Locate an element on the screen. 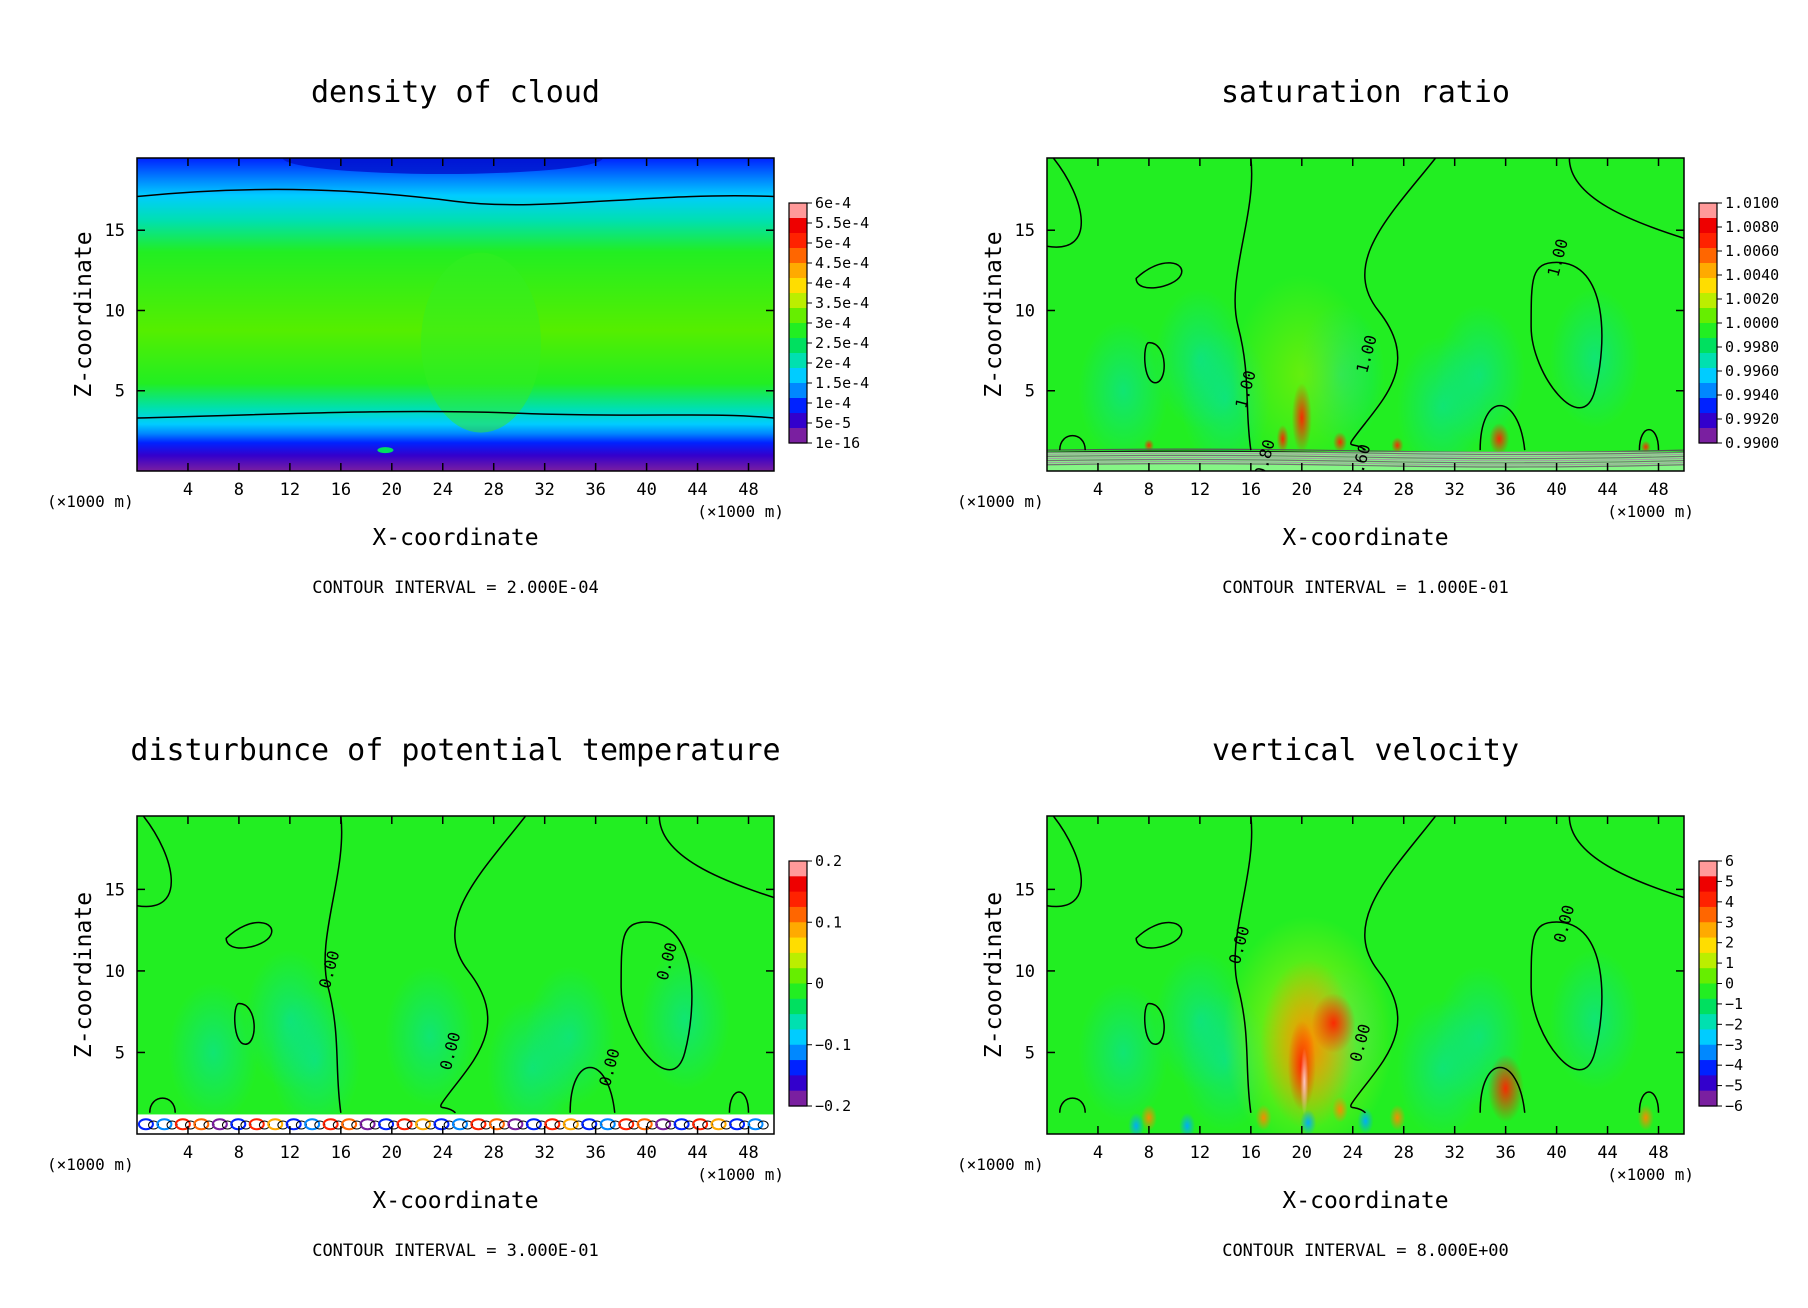  colorbar: 0.2 0.1 0 −0.1 −0.2 is located at coordinates (819, 983).